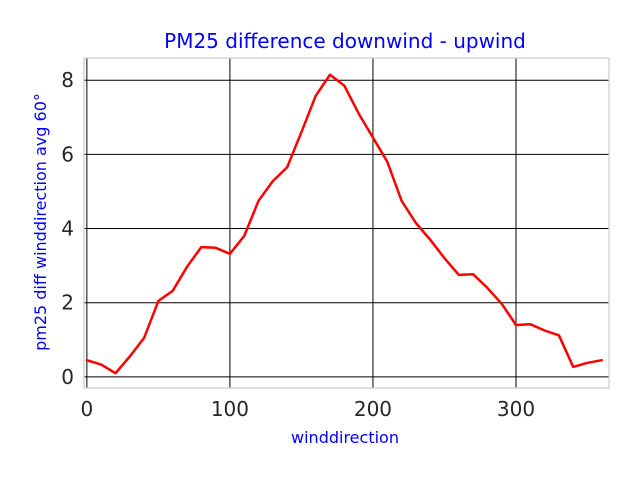 The height and width of the screenshot is (480, 640). I want to click on y-axis-label: pm25 diff winddirection avg 60°, so click(40, 222).